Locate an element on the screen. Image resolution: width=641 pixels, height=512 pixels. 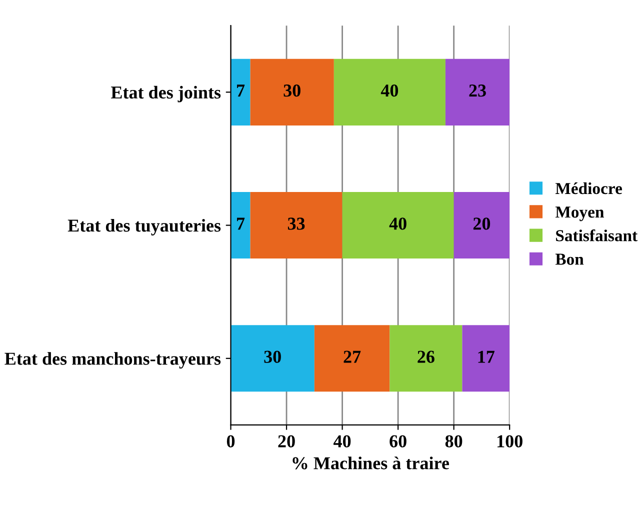
x-tick-label: 0 is located at coordinates (230, 441).